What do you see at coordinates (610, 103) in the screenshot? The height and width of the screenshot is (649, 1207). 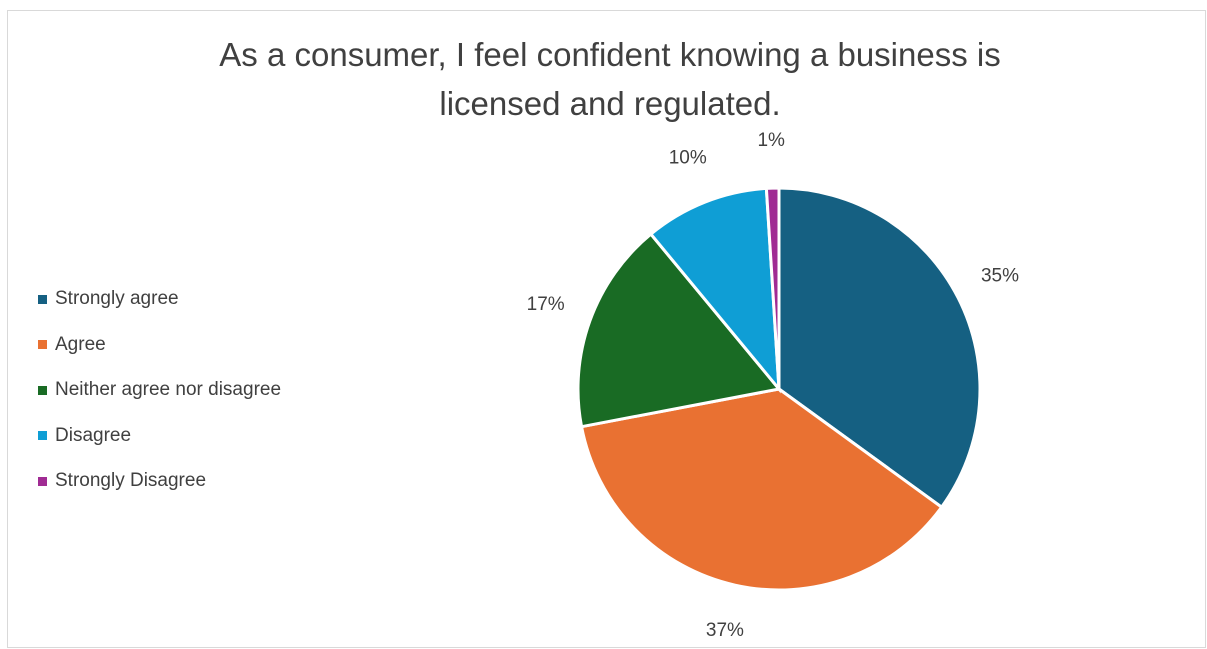 I see `chart-title-line-2: licensed and regulated.` at bounding box center [610, 103].